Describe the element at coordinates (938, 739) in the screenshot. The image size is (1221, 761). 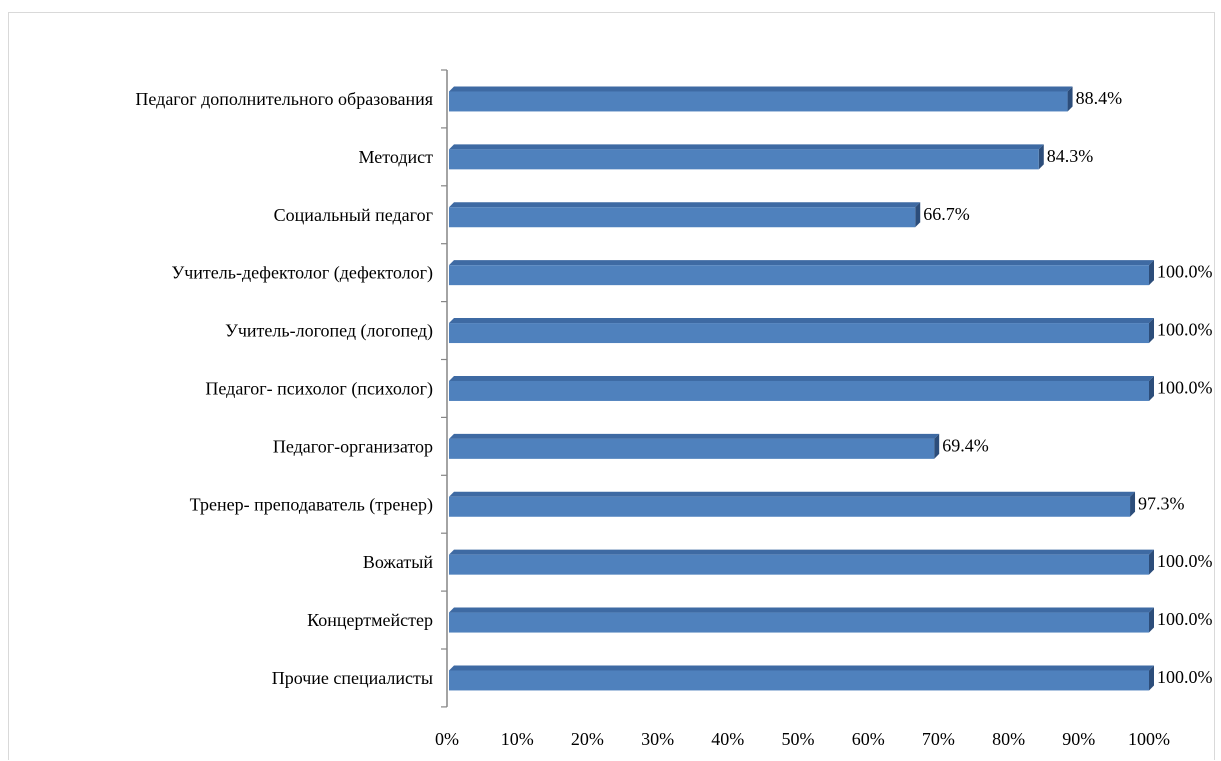
I see `x-tick-label: 70%` at that location.